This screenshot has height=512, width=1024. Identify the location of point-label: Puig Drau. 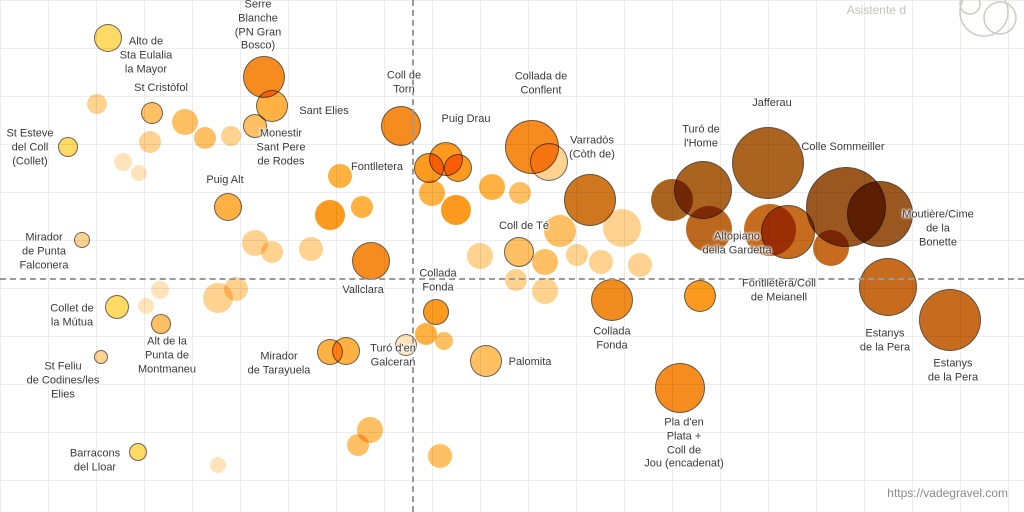
(466, 119).